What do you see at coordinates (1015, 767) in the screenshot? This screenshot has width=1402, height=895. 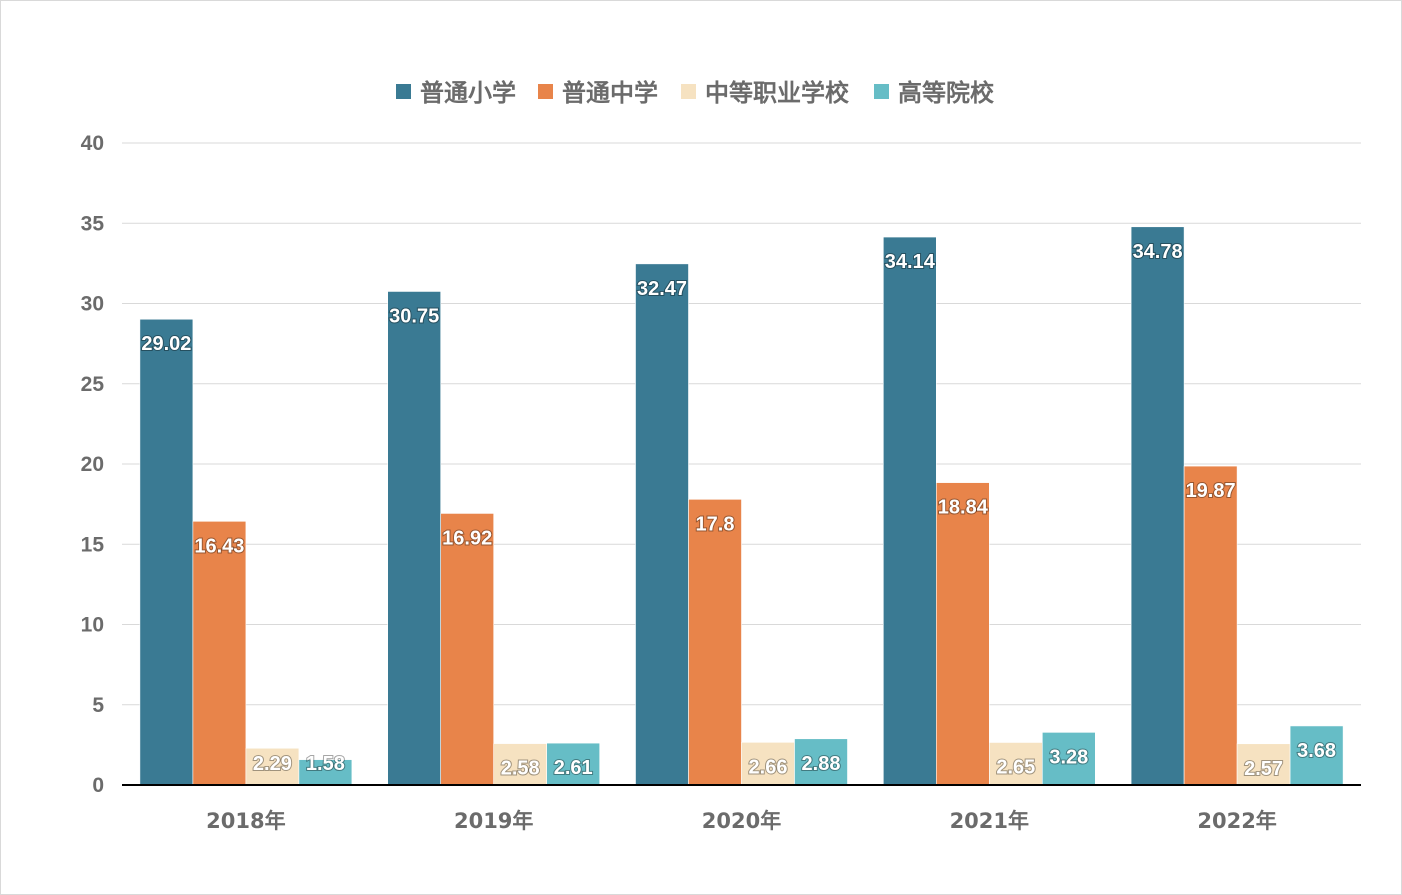 I see `data-label: 2.65` at bounding box center [1015, 767].